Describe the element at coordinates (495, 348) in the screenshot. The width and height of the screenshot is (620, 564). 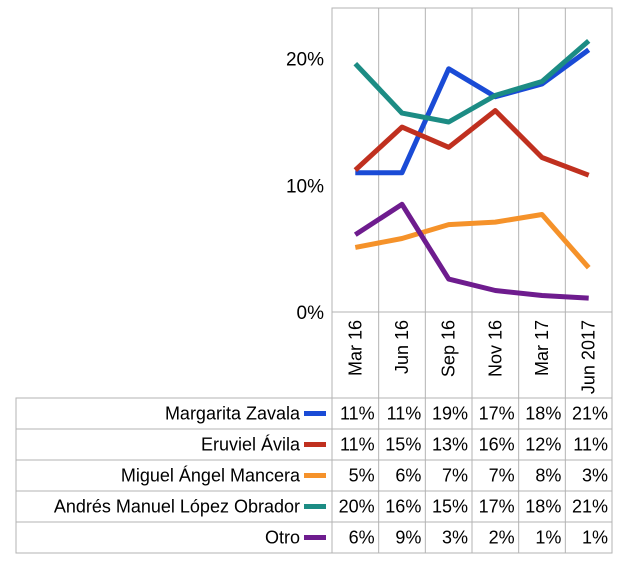
I see `x-category-label: Nov 16` at that location.